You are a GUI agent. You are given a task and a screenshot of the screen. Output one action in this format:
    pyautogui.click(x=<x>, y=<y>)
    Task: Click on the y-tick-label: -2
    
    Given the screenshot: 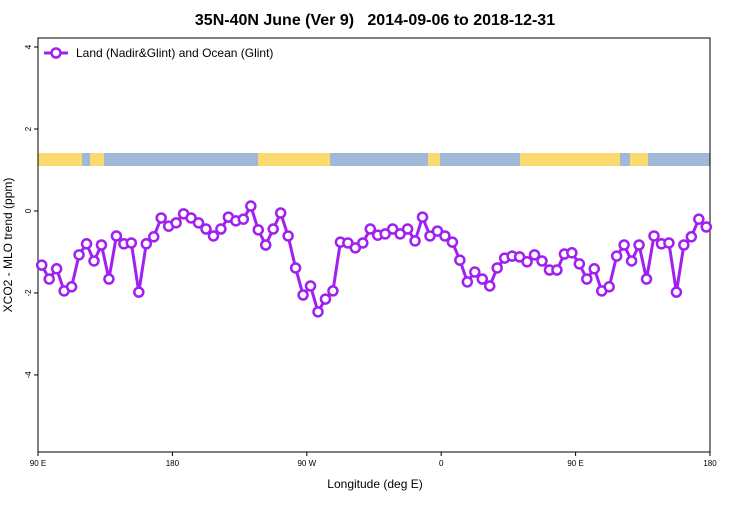 What is the action you would take?
    pyautogui.click(x=28, y=293)
    